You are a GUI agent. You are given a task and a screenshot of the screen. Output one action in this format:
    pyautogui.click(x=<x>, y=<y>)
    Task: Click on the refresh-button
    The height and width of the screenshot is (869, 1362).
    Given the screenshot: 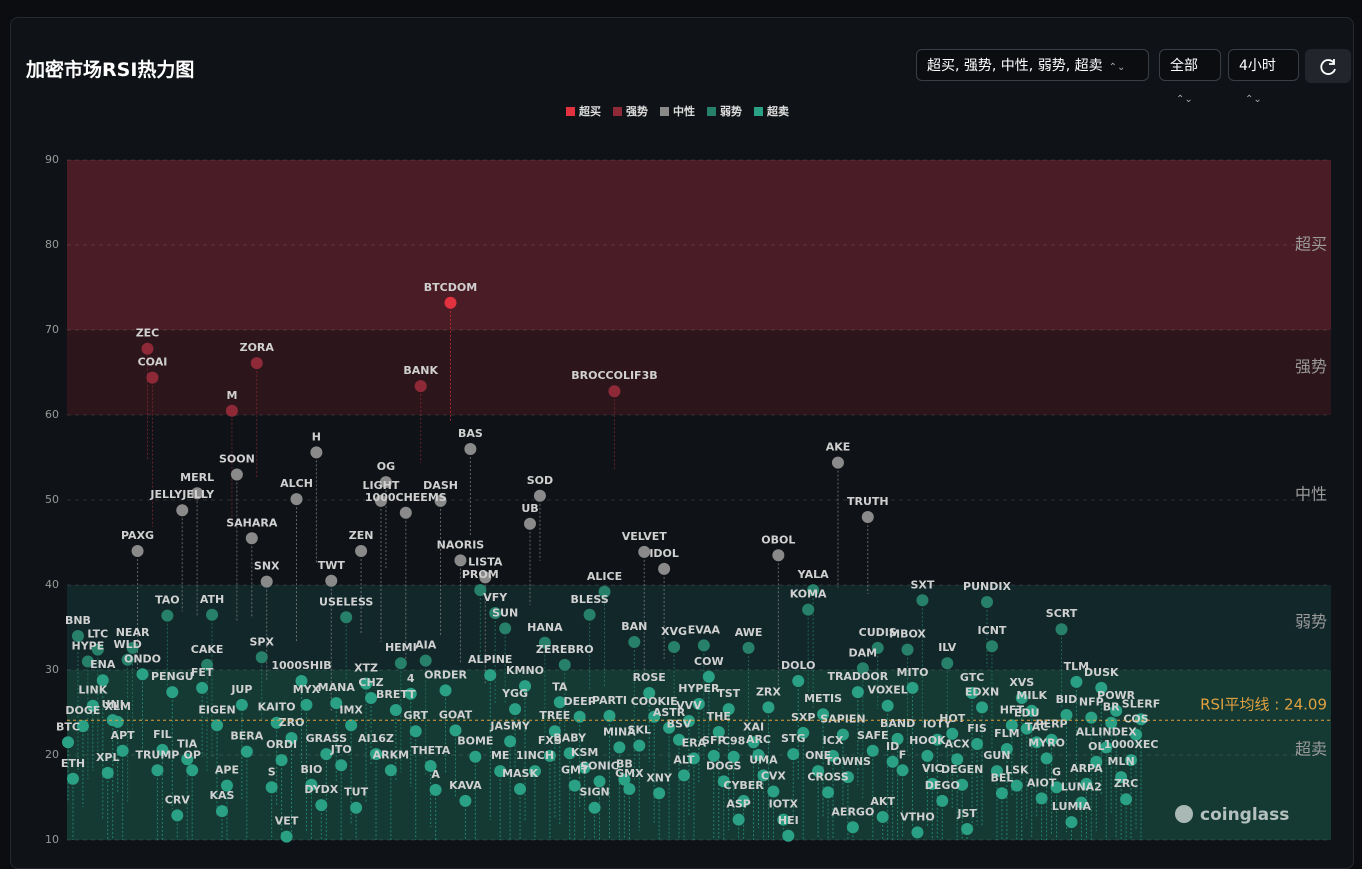 What is the action you would take?
    pyautogui.click(x=1328, y=66)
    